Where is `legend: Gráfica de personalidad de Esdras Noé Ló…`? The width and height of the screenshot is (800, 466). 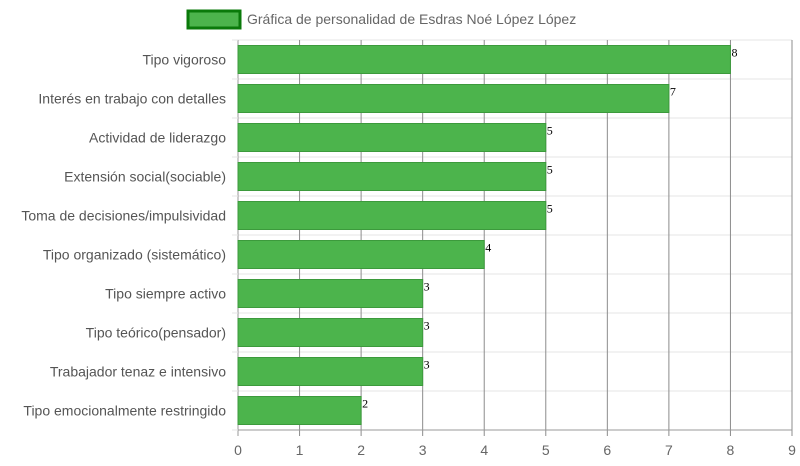 legend: Gráfica de personalidad de Esdras Noé Ló… is located at coordinates (381, 19).